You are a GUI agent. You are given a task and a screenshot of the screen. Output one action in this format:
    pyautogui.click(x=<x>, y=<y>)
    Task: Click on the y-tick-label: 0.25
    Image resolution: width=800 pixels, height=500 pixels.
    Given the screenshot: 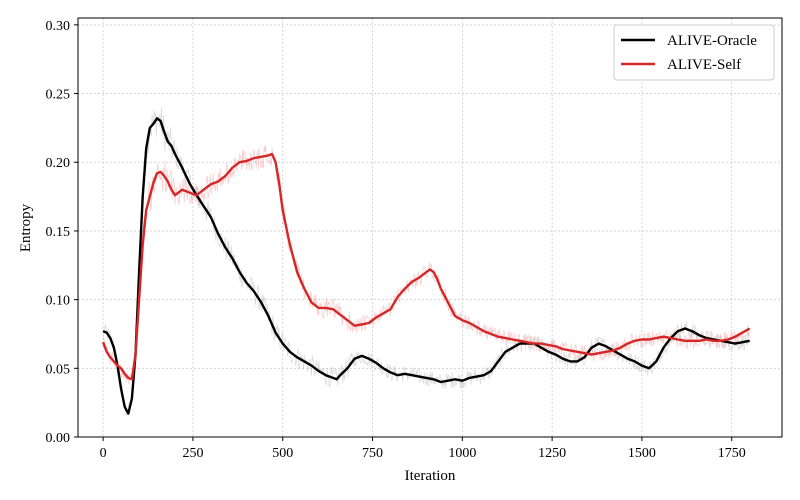 What is the action you would take?
    pyautogui.click(x=58, y=95)
    